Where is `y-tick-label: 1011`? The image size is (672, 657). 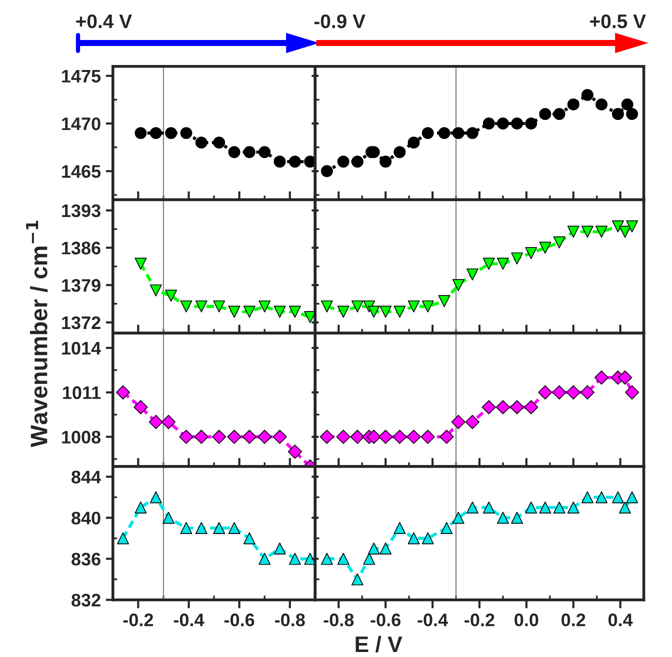
y-tick-label: 1011 is located at coordinates (82, 393).